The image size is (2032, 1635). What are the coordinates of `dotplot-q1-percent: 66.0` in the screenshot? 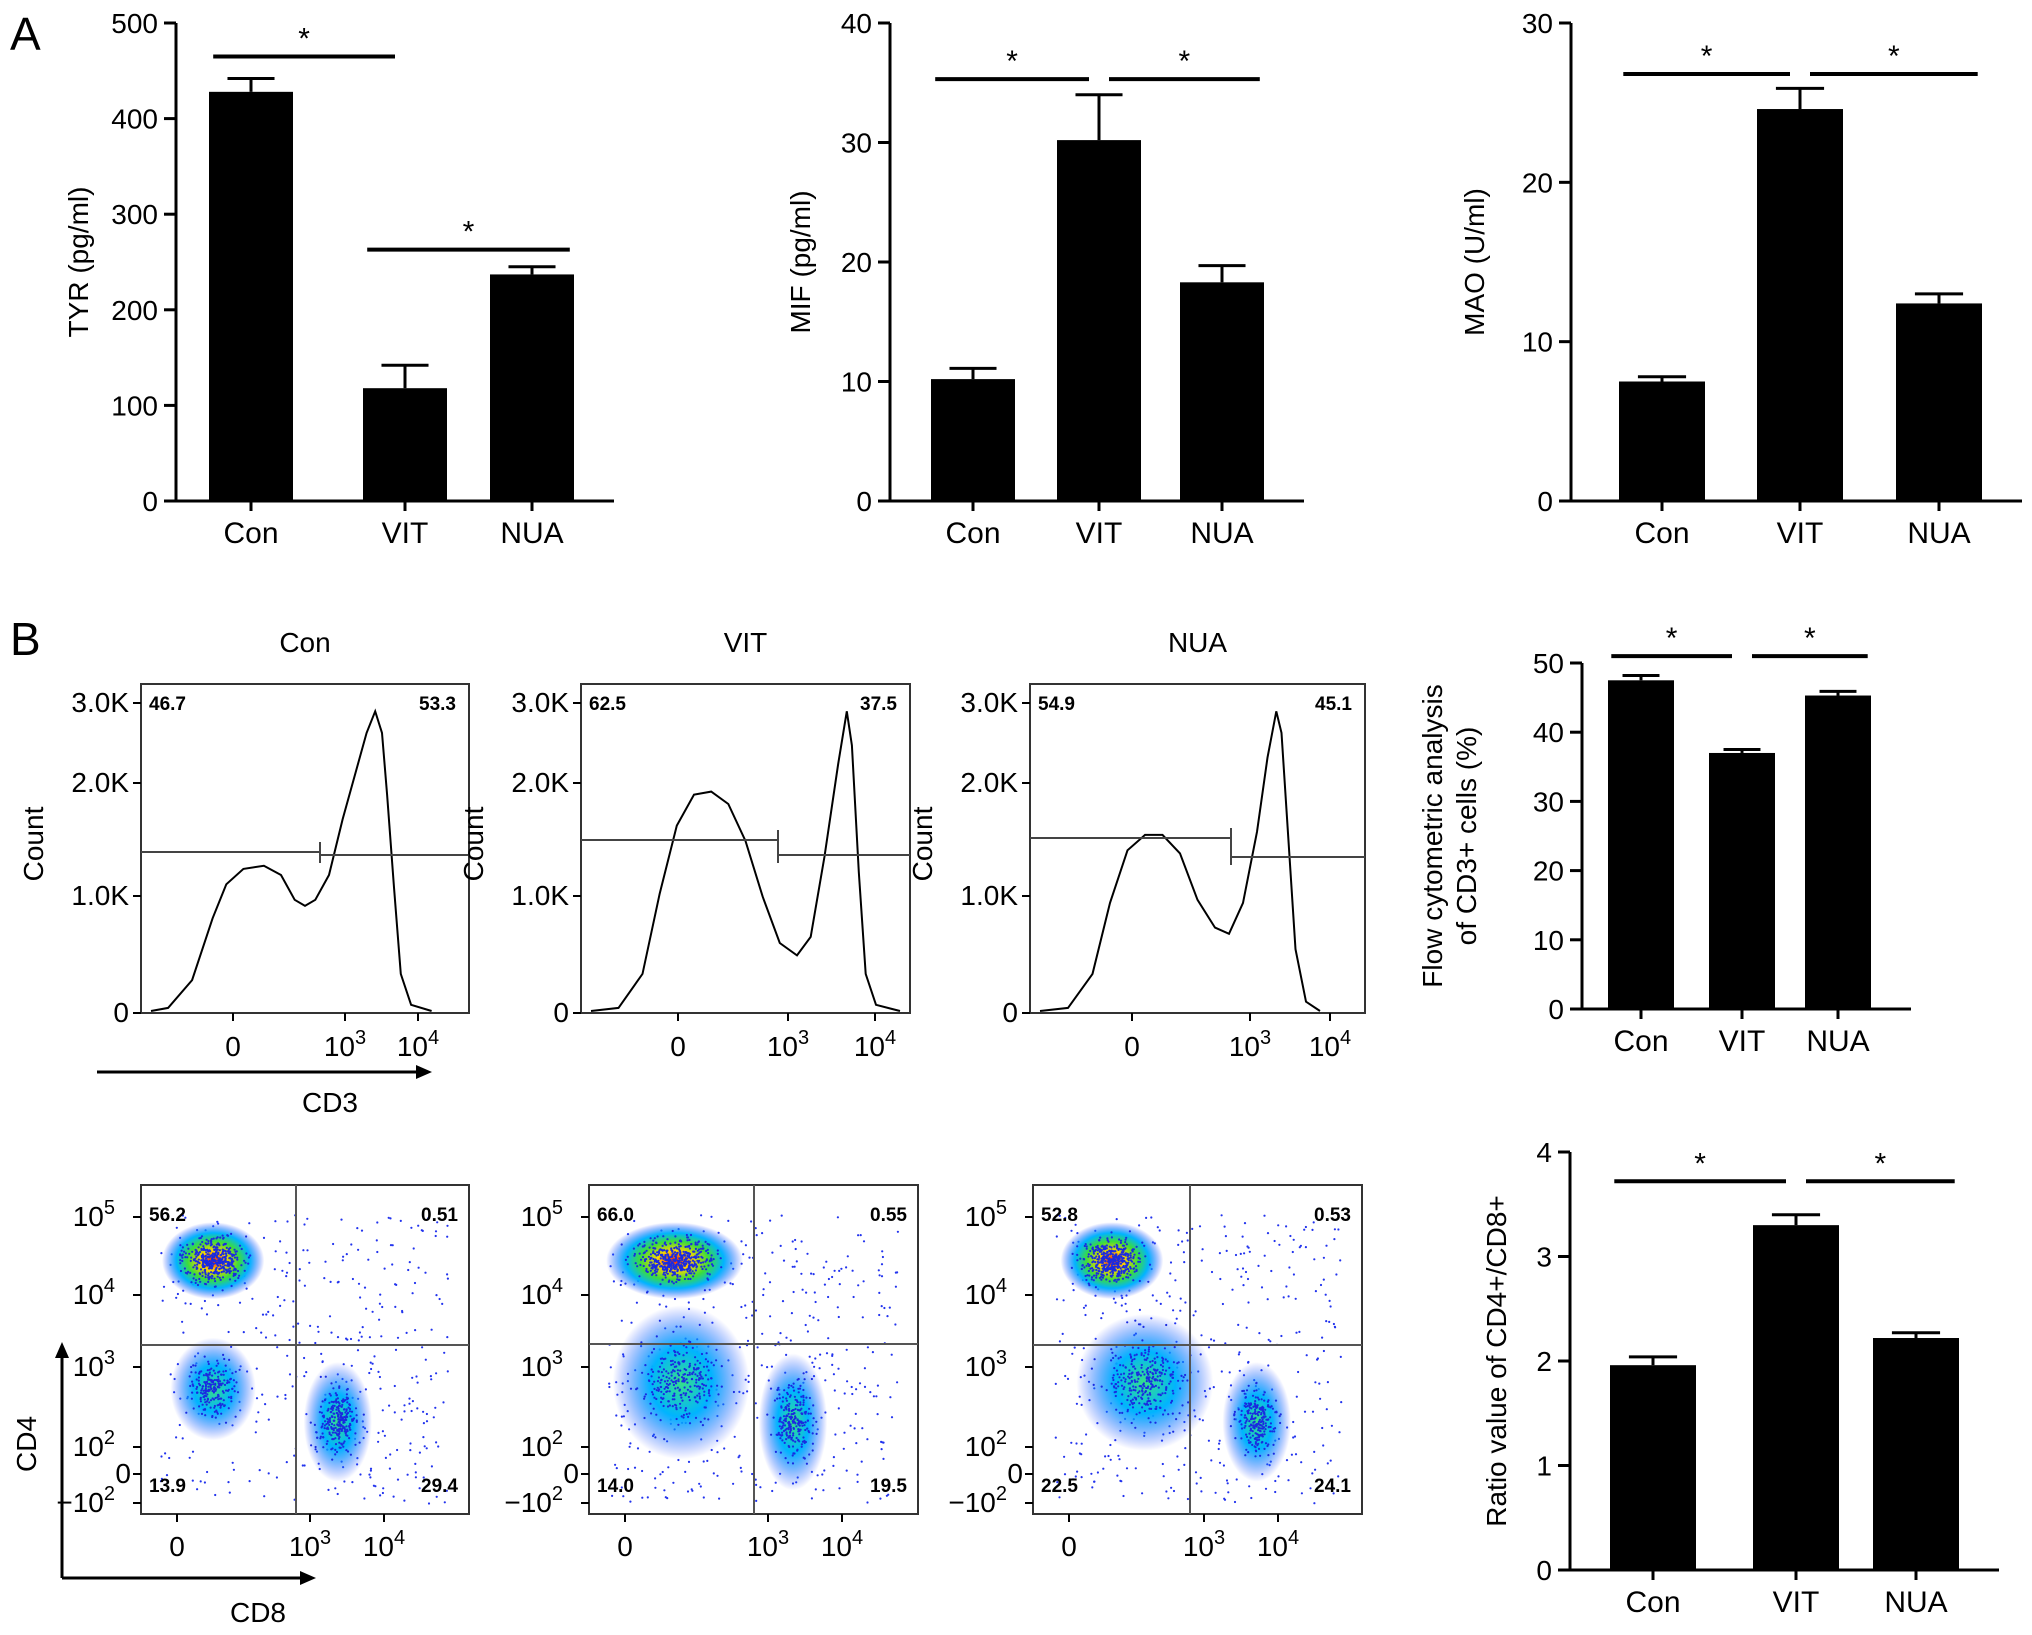 It's located at (615, 1215).